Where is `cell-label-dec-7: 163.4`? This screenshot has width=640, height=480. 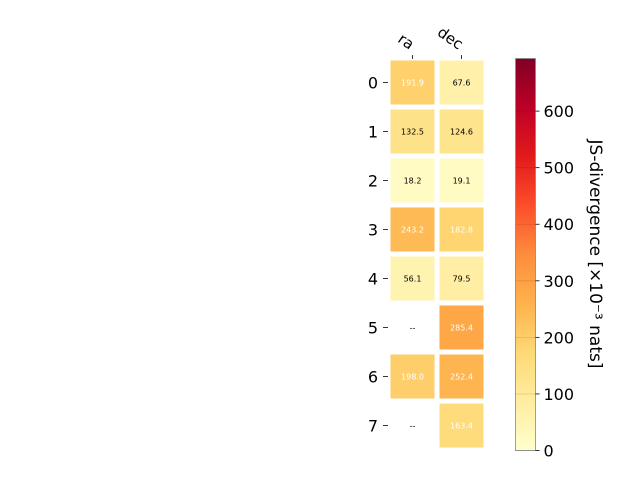 cell-label-dec-7: 163.4 is located at coordinates (461, 426).